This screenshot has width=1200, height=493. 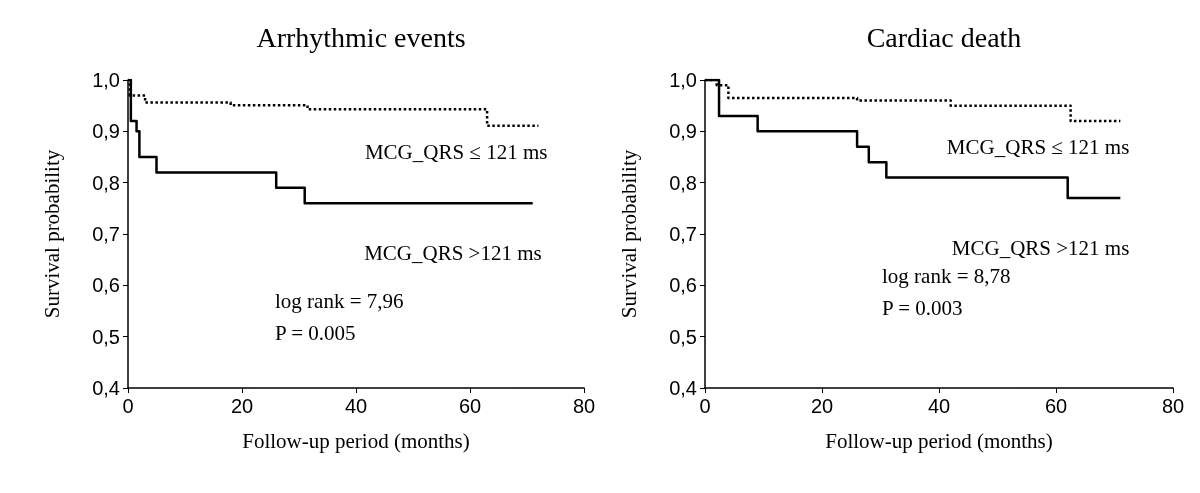 What do you see at coordinates (944, 37) in the screenshot?
I see `chart-title: Cardiac death` at bounding box center [944, 37].